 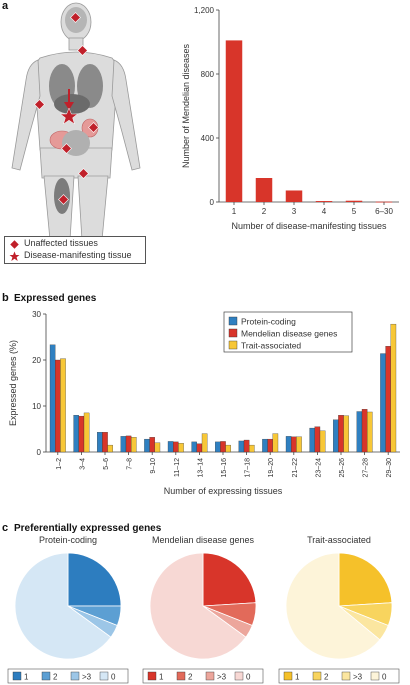 What do you see at coordinates (69, 116) in the screenshot?
I see `manifesting-tissue-star-icon` at bounding box center [69, 116].